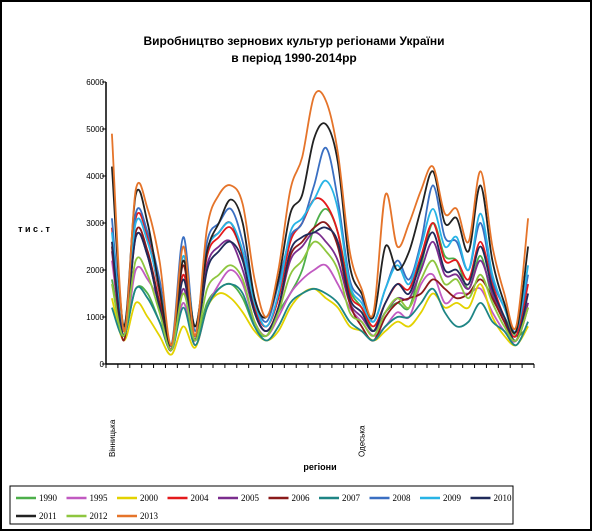  What do you see at coordinates (320, 366) in the screenshot?
I see `x-ticks` at bounding box center [320, 366].